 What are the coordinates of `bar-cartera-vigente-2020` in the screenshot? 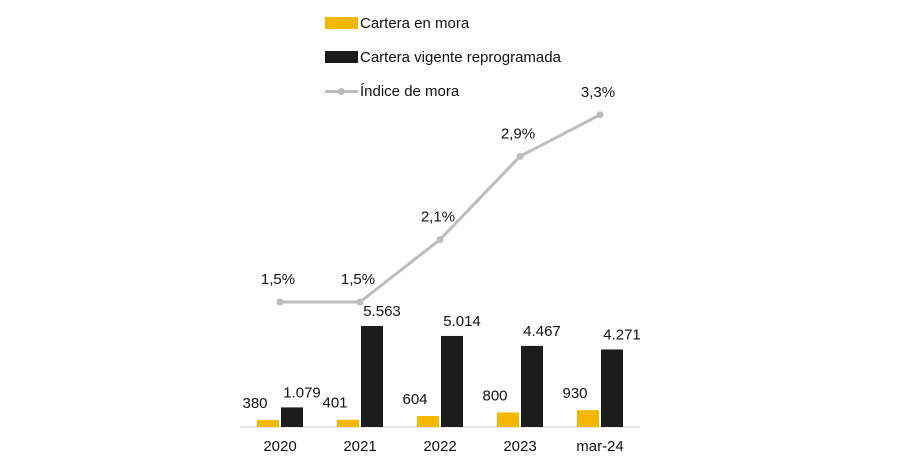 It's located at (292, 417).